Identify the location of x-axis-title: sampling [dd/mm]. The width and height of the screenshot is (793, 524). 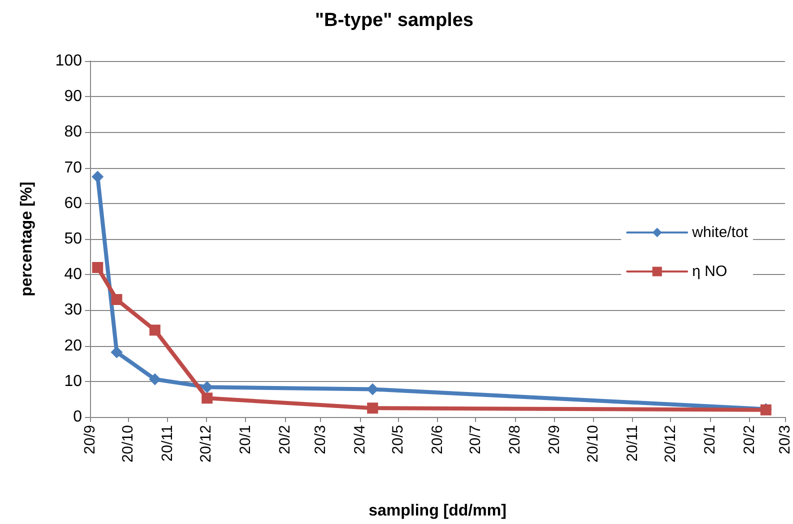
(437, 511).